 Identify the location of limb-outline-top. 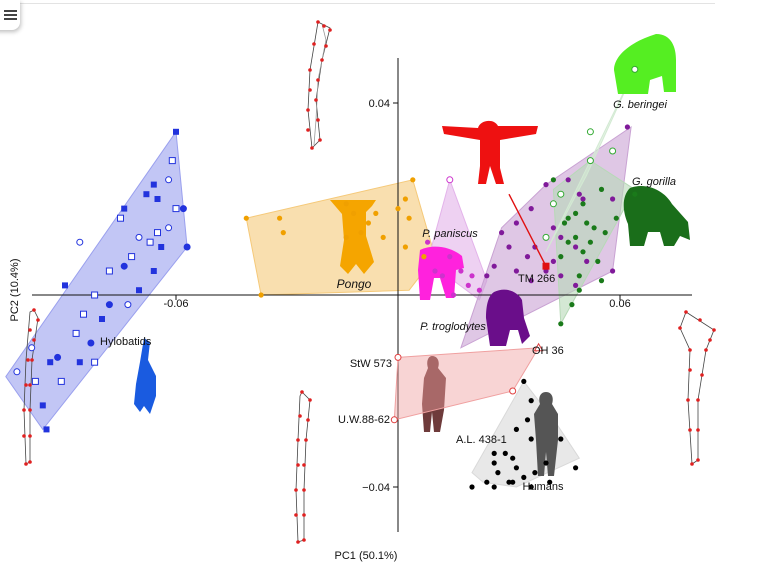
(319, 85).